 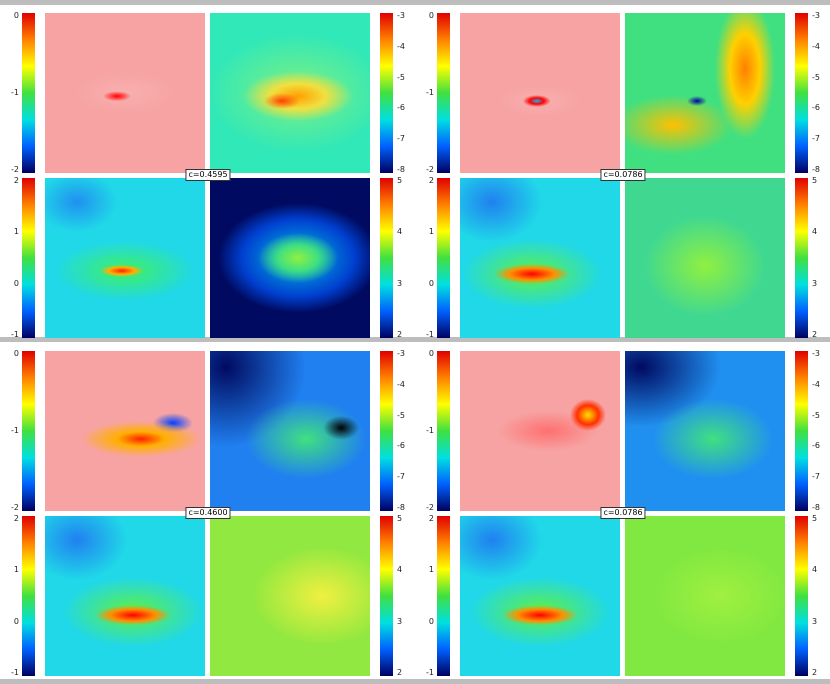 I want to click on panel-label: c=0.4595, so click(x=208, y=175).